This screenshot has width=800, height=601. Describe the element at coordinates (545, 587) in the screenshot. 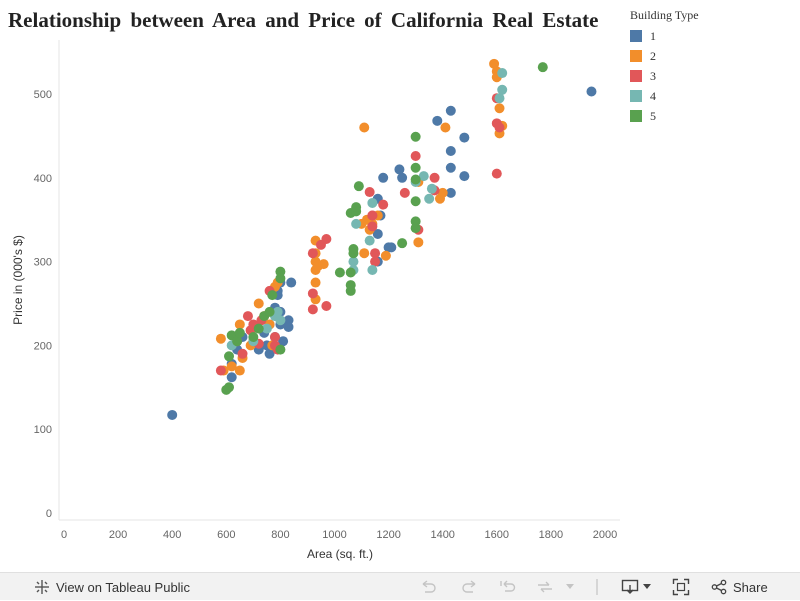

I see `refresh-button` at that location.